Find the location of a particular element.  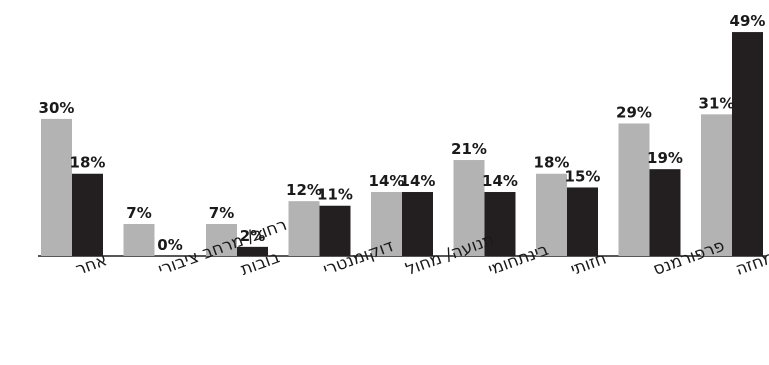

data-label: 15% is located at coordinates (583, 176).